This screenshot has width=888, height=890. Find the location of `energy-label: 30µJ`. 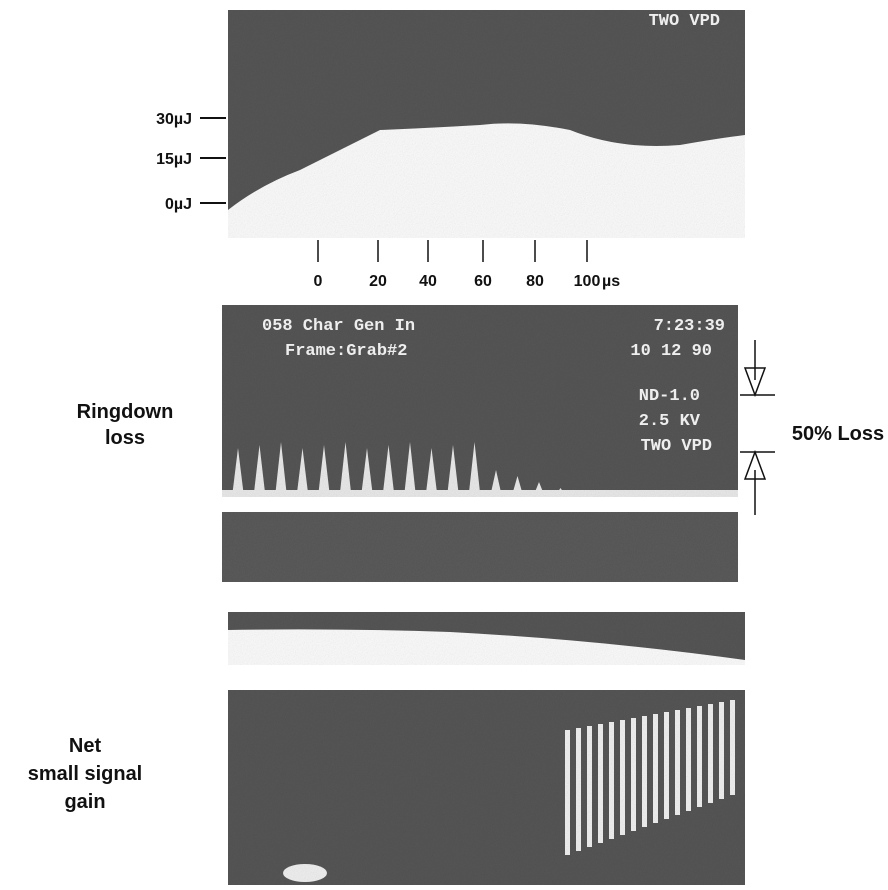

energy-label: 30µJ is located at coordinates (174, 119).